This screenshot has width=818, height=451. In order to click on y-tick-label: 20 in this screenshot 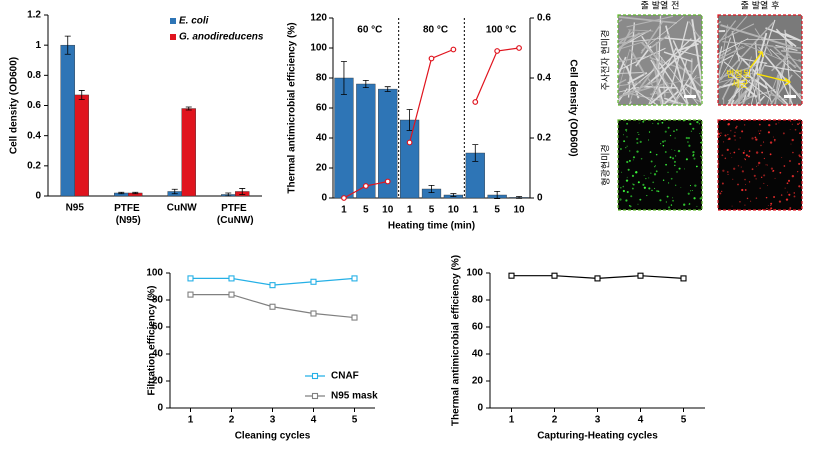, I will do `click(478, 381)`.